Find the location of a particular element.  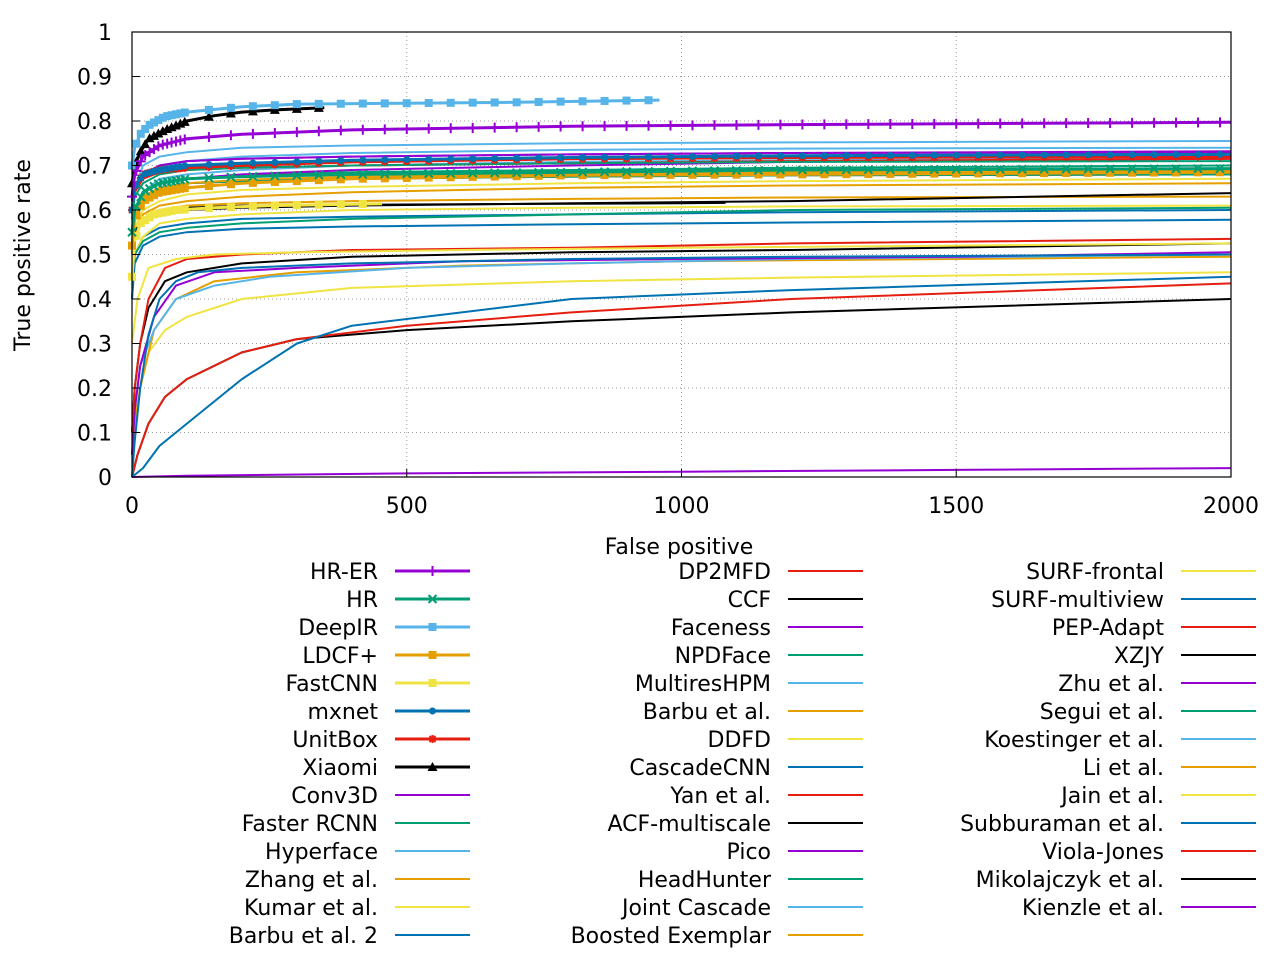

x-tick-label: 1000 is located at coordinates (682, 506).